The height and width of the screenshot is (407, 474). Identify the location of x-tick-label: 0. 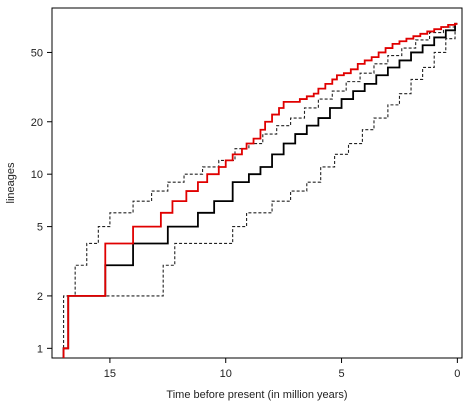
(457, 374).